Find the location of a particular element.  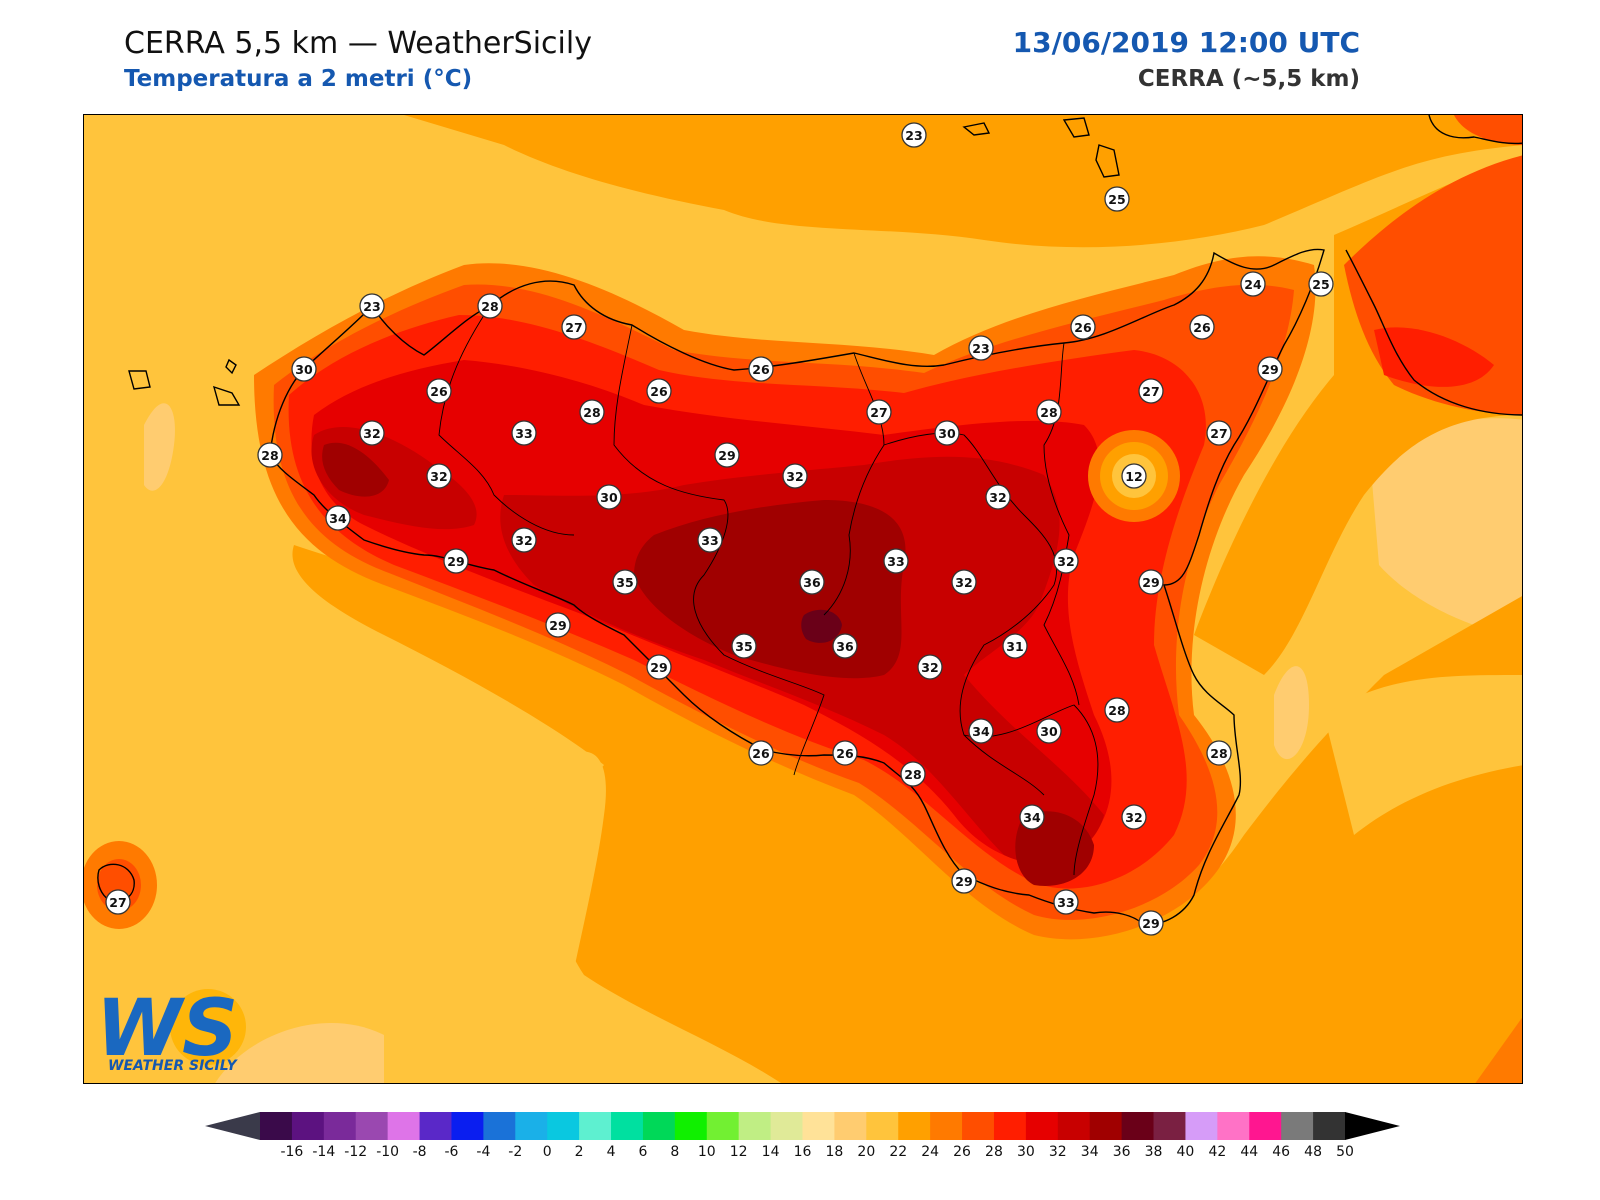

station-value: 34 is located at coordinates (1032, 817).